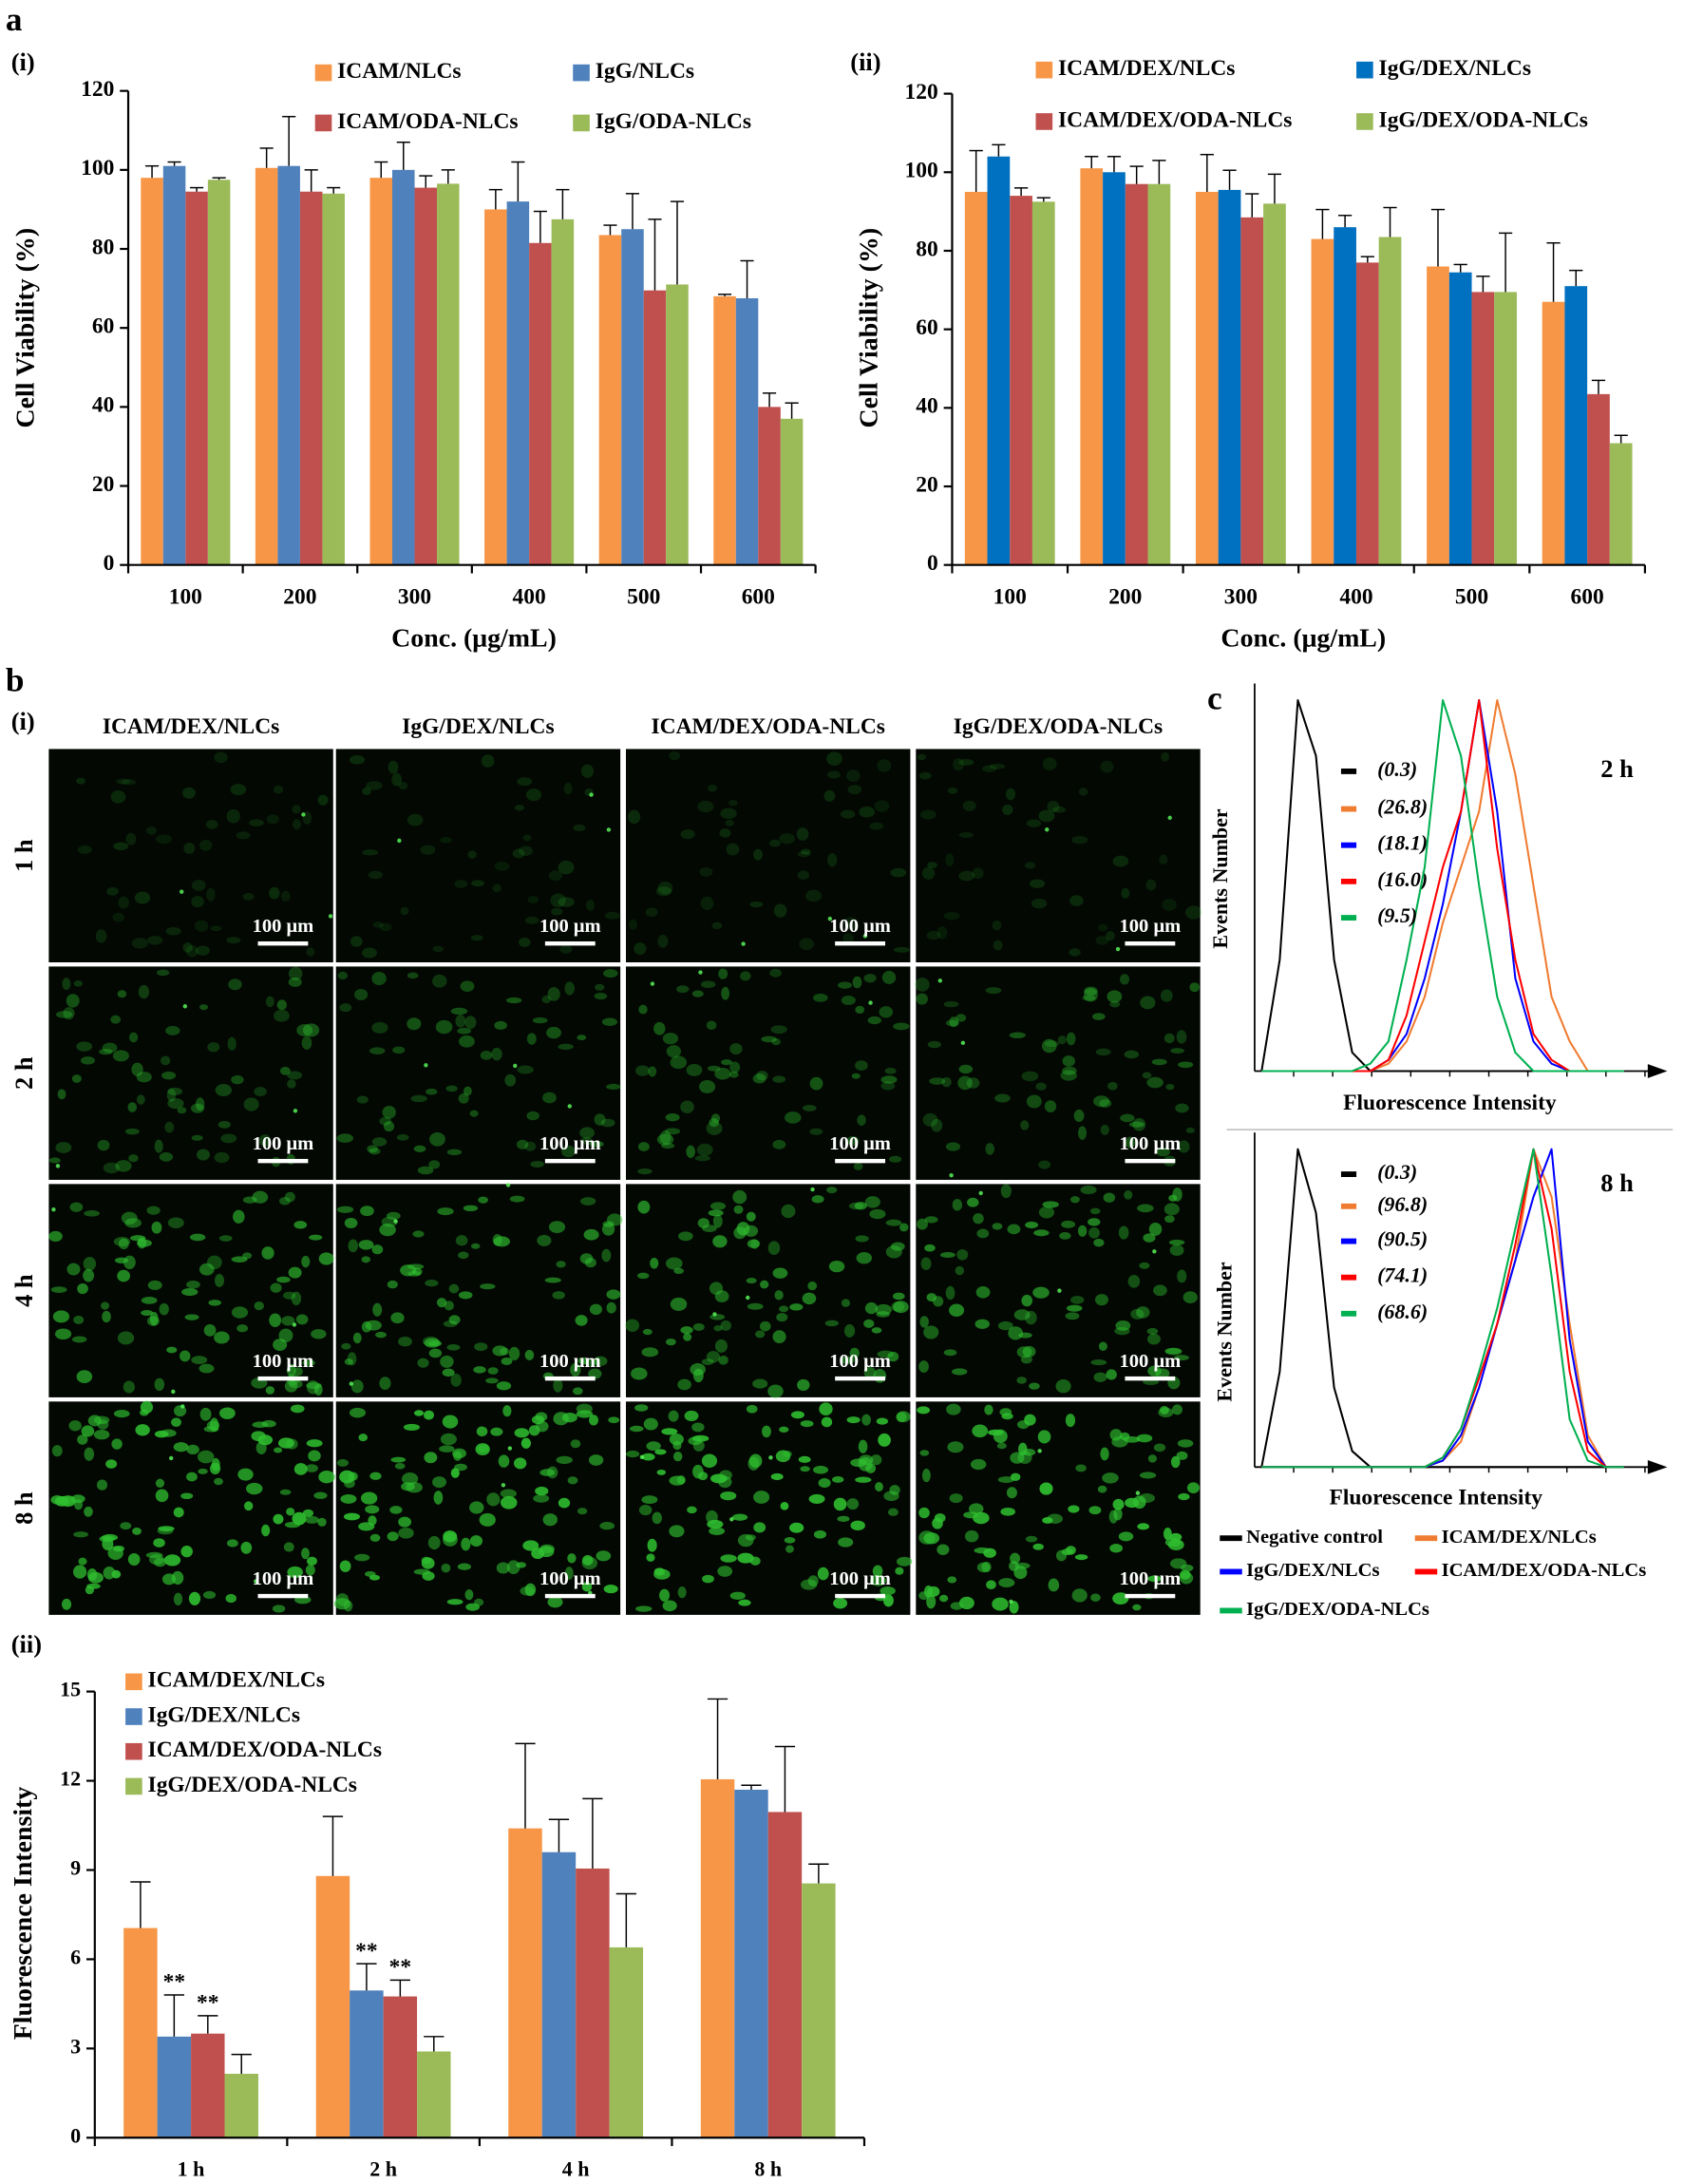 This screenshot has height=2184, width=1684. What do you see at coordinates (383, 2169) in the screenshot?
I see `x-tick-label: 2 h` at bounding box center [383, 2169].